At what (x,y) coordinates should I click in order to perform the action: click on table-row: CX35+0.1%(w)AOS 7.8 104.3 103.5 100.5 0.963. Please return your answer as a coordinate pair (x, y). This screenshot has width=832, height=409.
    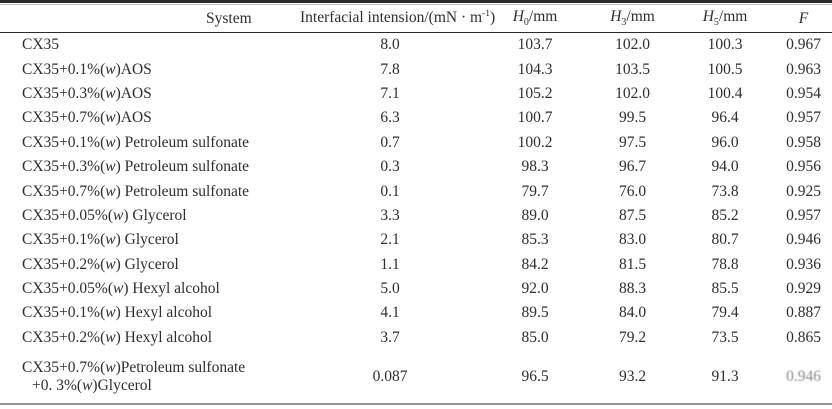
    Looking at the image, I should click on (416, 69).